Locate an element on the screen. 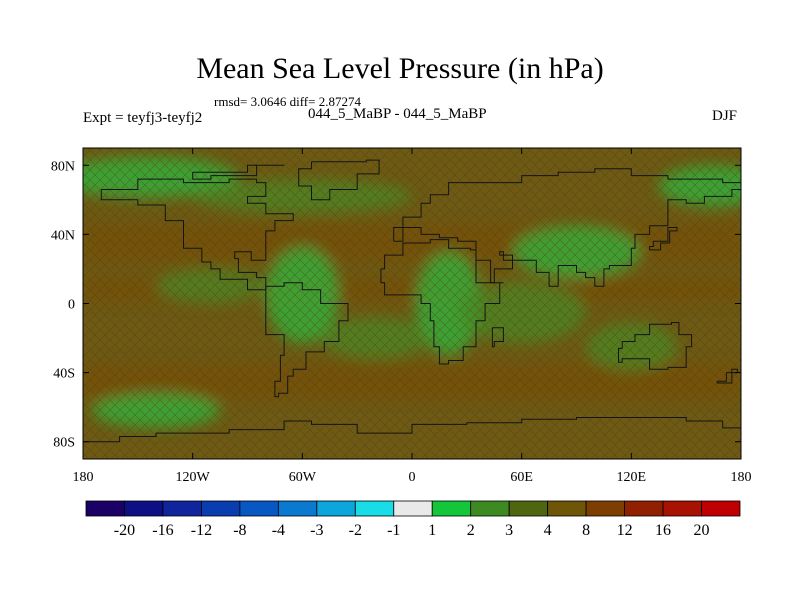  colorbar-label: -3 is located at coordinates (316, 530).